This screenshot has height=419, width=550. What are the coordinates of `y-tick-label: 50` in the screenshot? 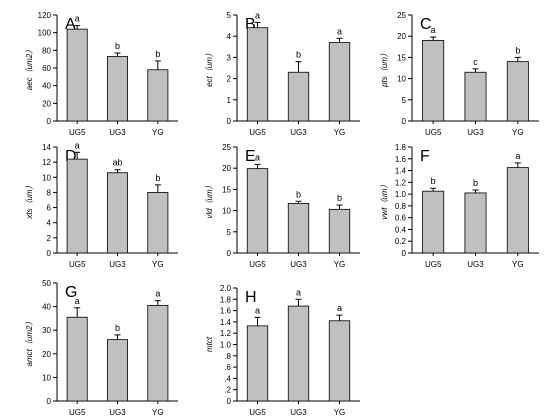 It's located at (46, 283).